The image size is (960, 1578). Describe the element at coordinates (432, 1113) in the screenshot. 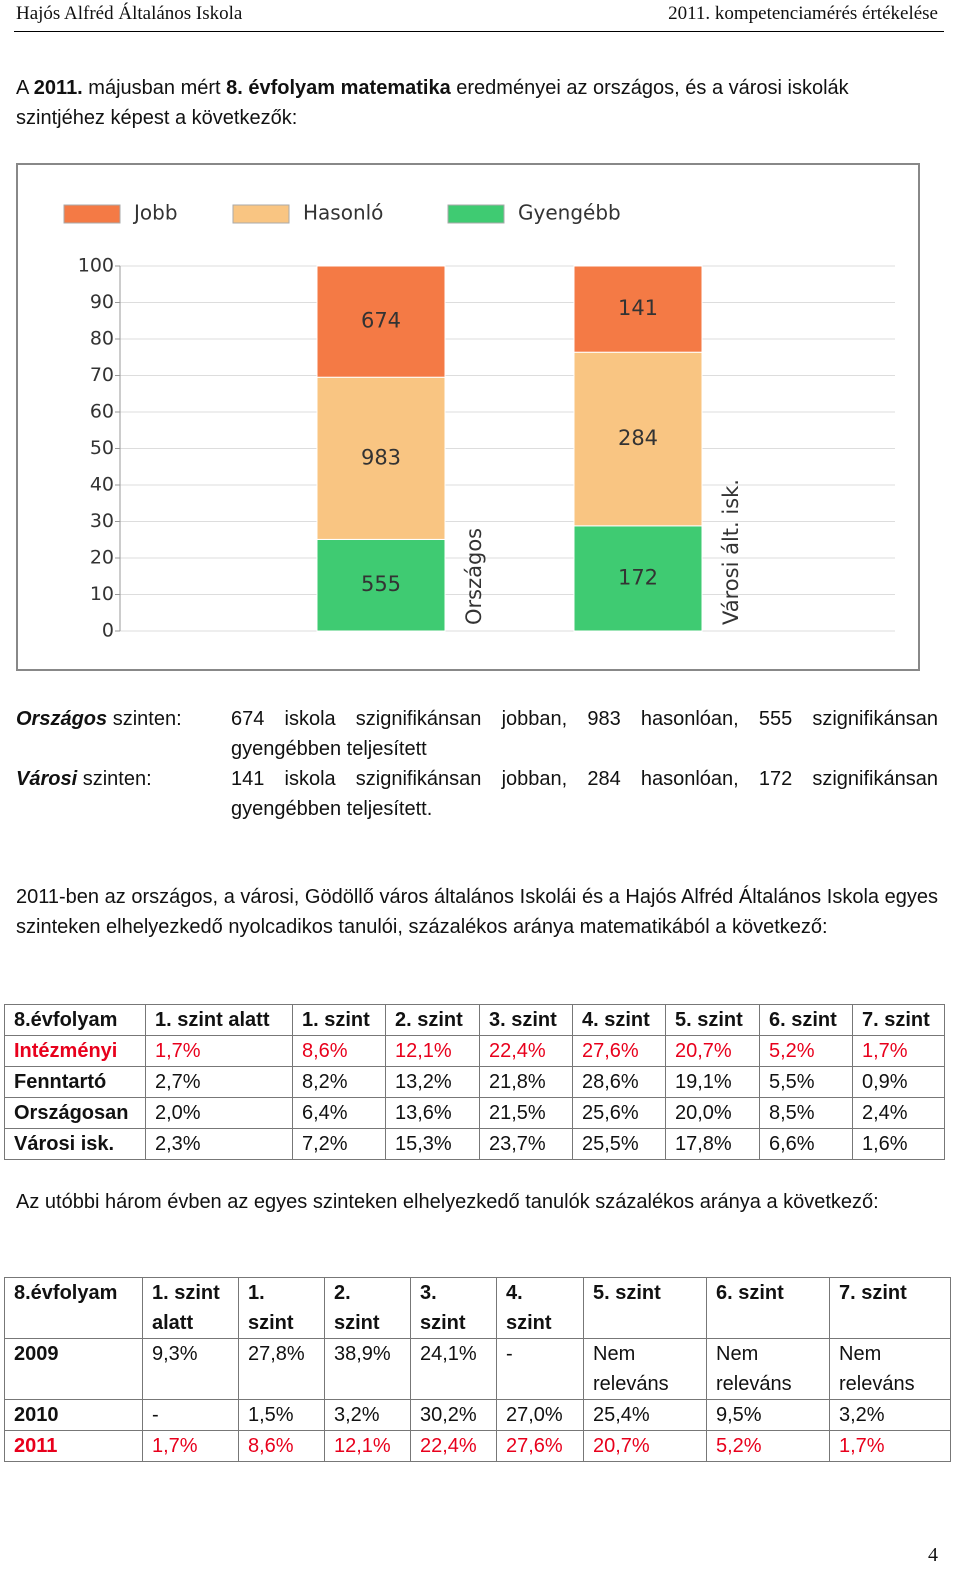

I see `cell: 13,6%` at that location.